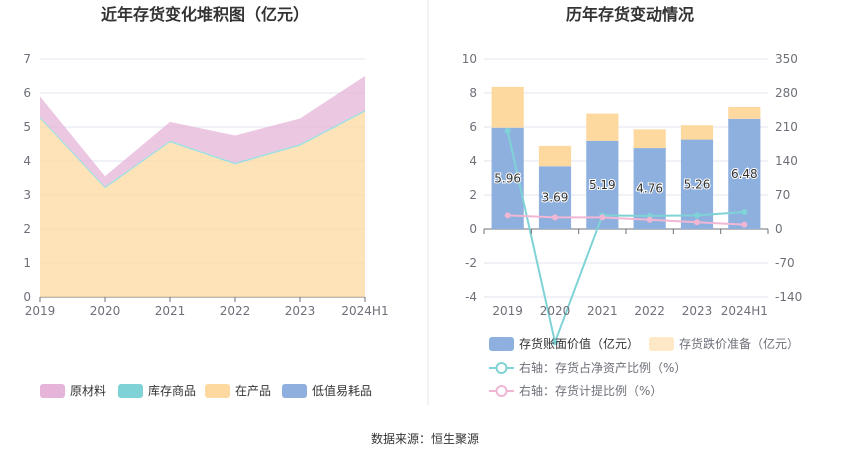  I want to click on right-right-tick-label: -70, so click(785, 263).